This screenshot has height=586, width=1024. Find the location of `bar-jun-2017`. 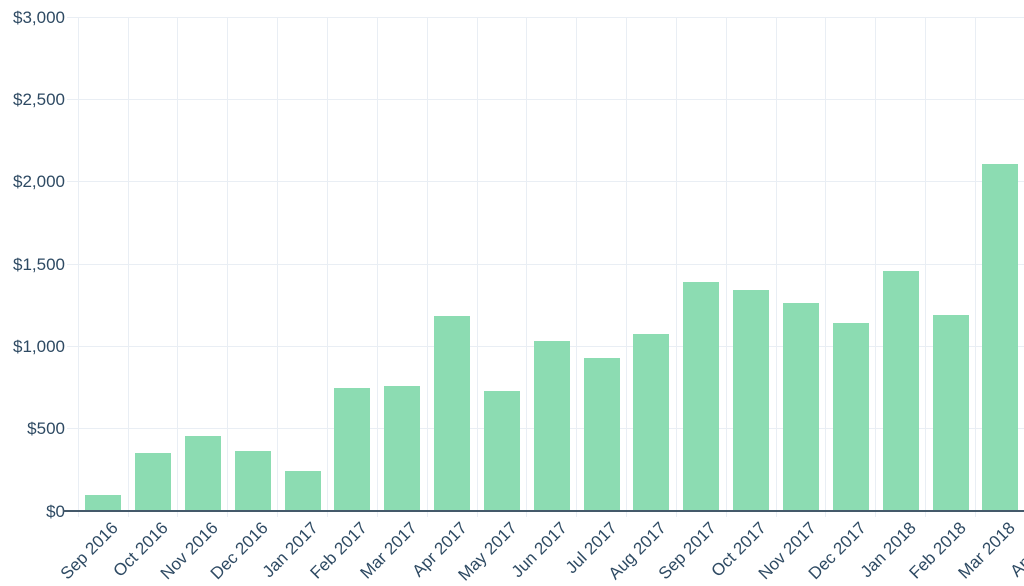

bar-jun-2017 is located at coordinates (551, 425).